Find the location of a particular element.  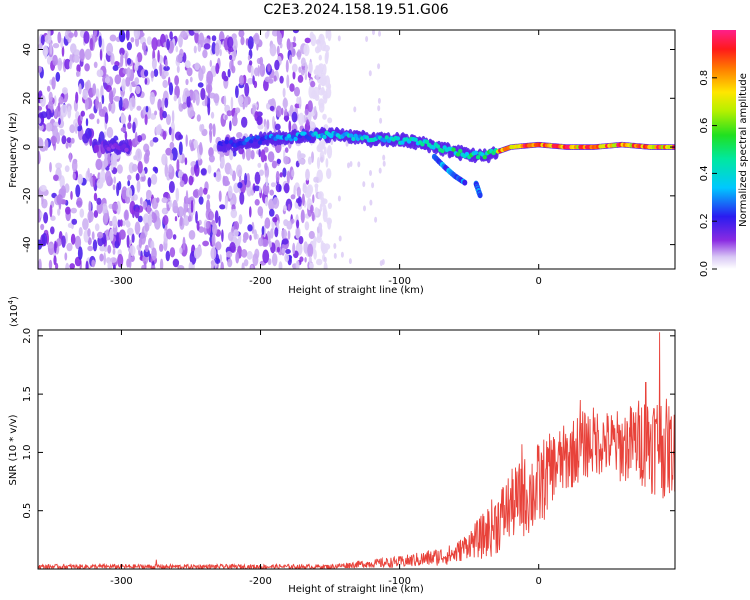

y-tick-label: 0.5 is located at coordinates (27, 511).